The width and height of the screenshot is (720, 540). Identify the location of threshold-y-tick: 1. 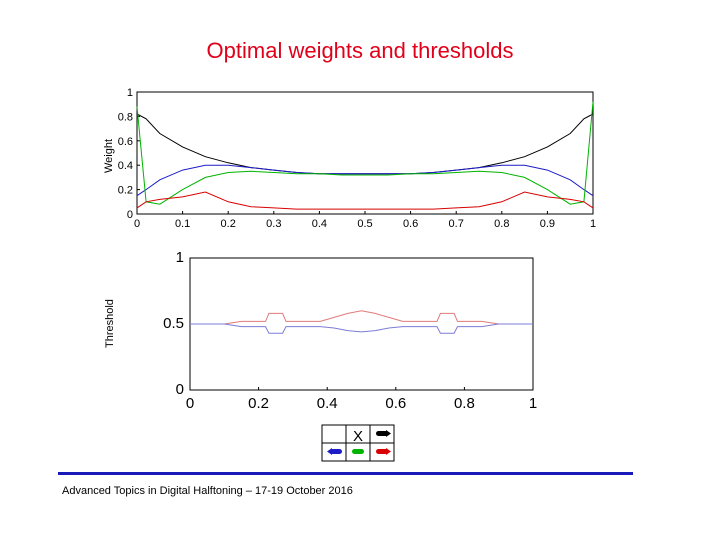
(180, 257).